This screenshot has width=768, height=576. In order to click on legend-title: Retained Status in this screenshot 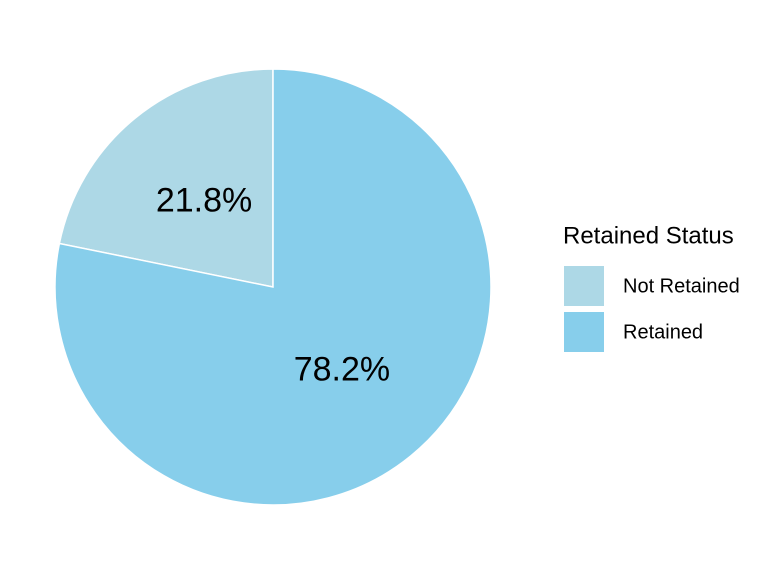, I will do `click(648, 235)`.